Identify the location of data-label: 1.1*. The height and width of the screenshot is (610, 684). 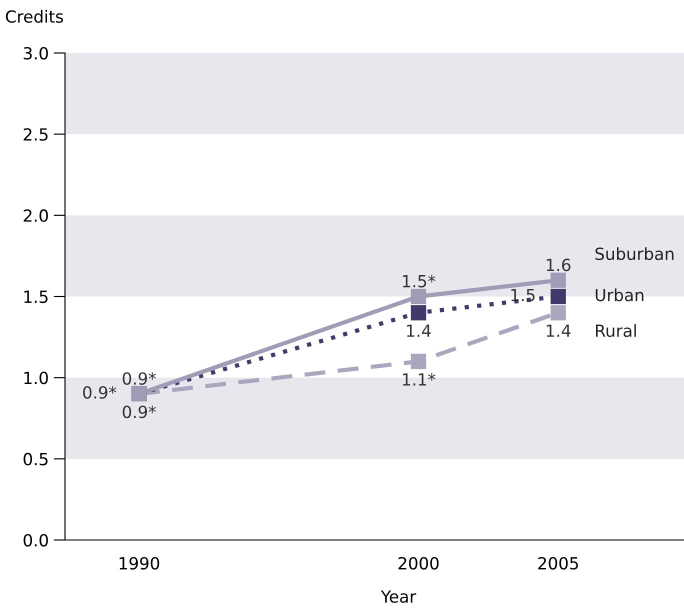
(419, 379).